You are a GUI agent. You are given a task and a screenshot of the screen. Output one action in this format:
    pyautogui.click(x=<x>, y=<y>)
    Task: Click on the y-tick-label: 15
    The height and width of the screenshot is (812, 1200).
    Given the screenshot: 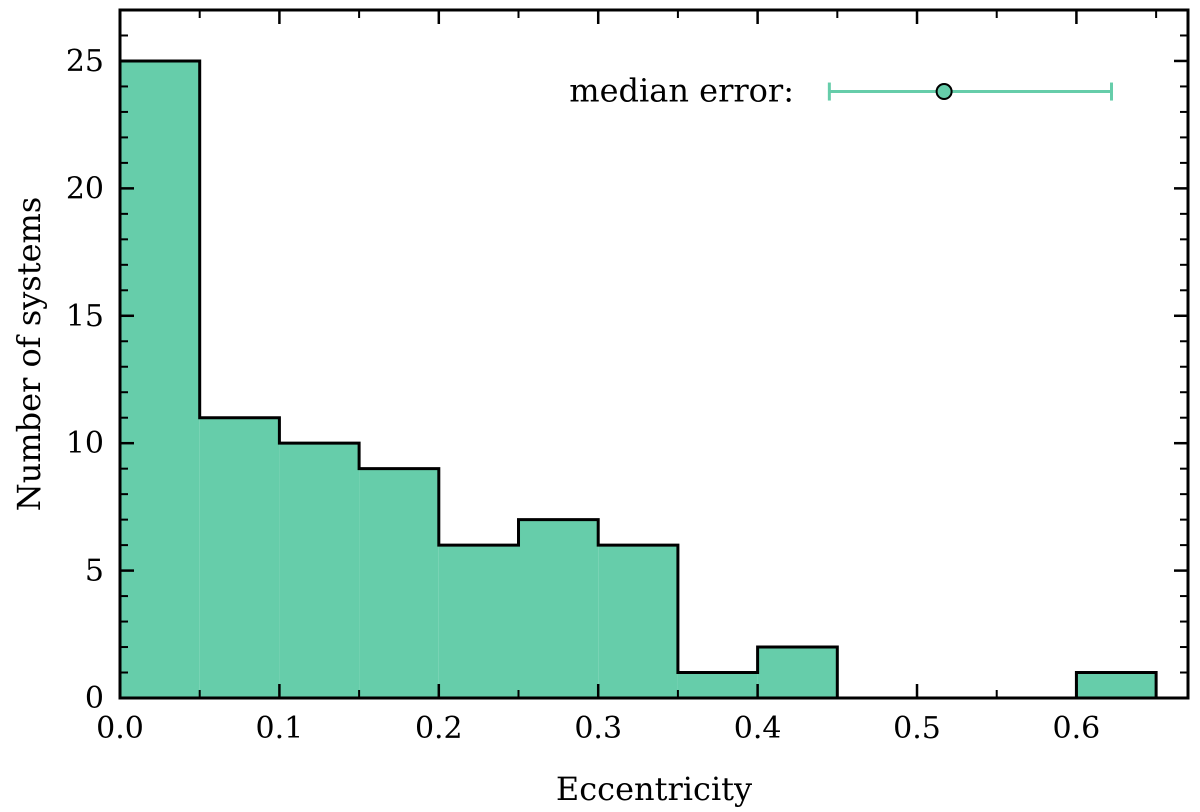 What is the action you would take?
    pyautogui.click(x=85, y=316)
    